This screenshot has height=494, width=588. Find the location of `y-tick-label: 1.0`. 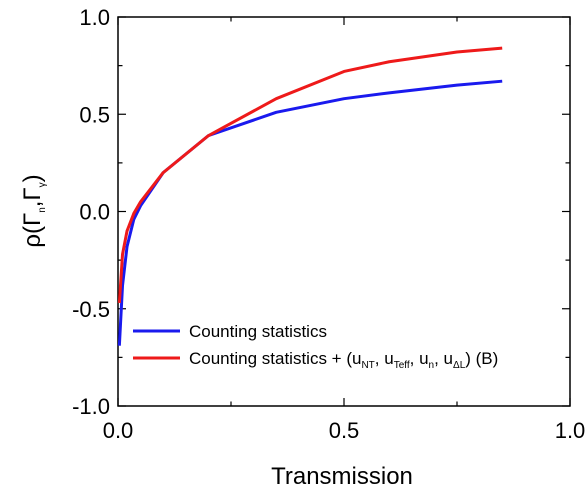

y-tick-label: 1.0 is located at coordinates (94, 17).